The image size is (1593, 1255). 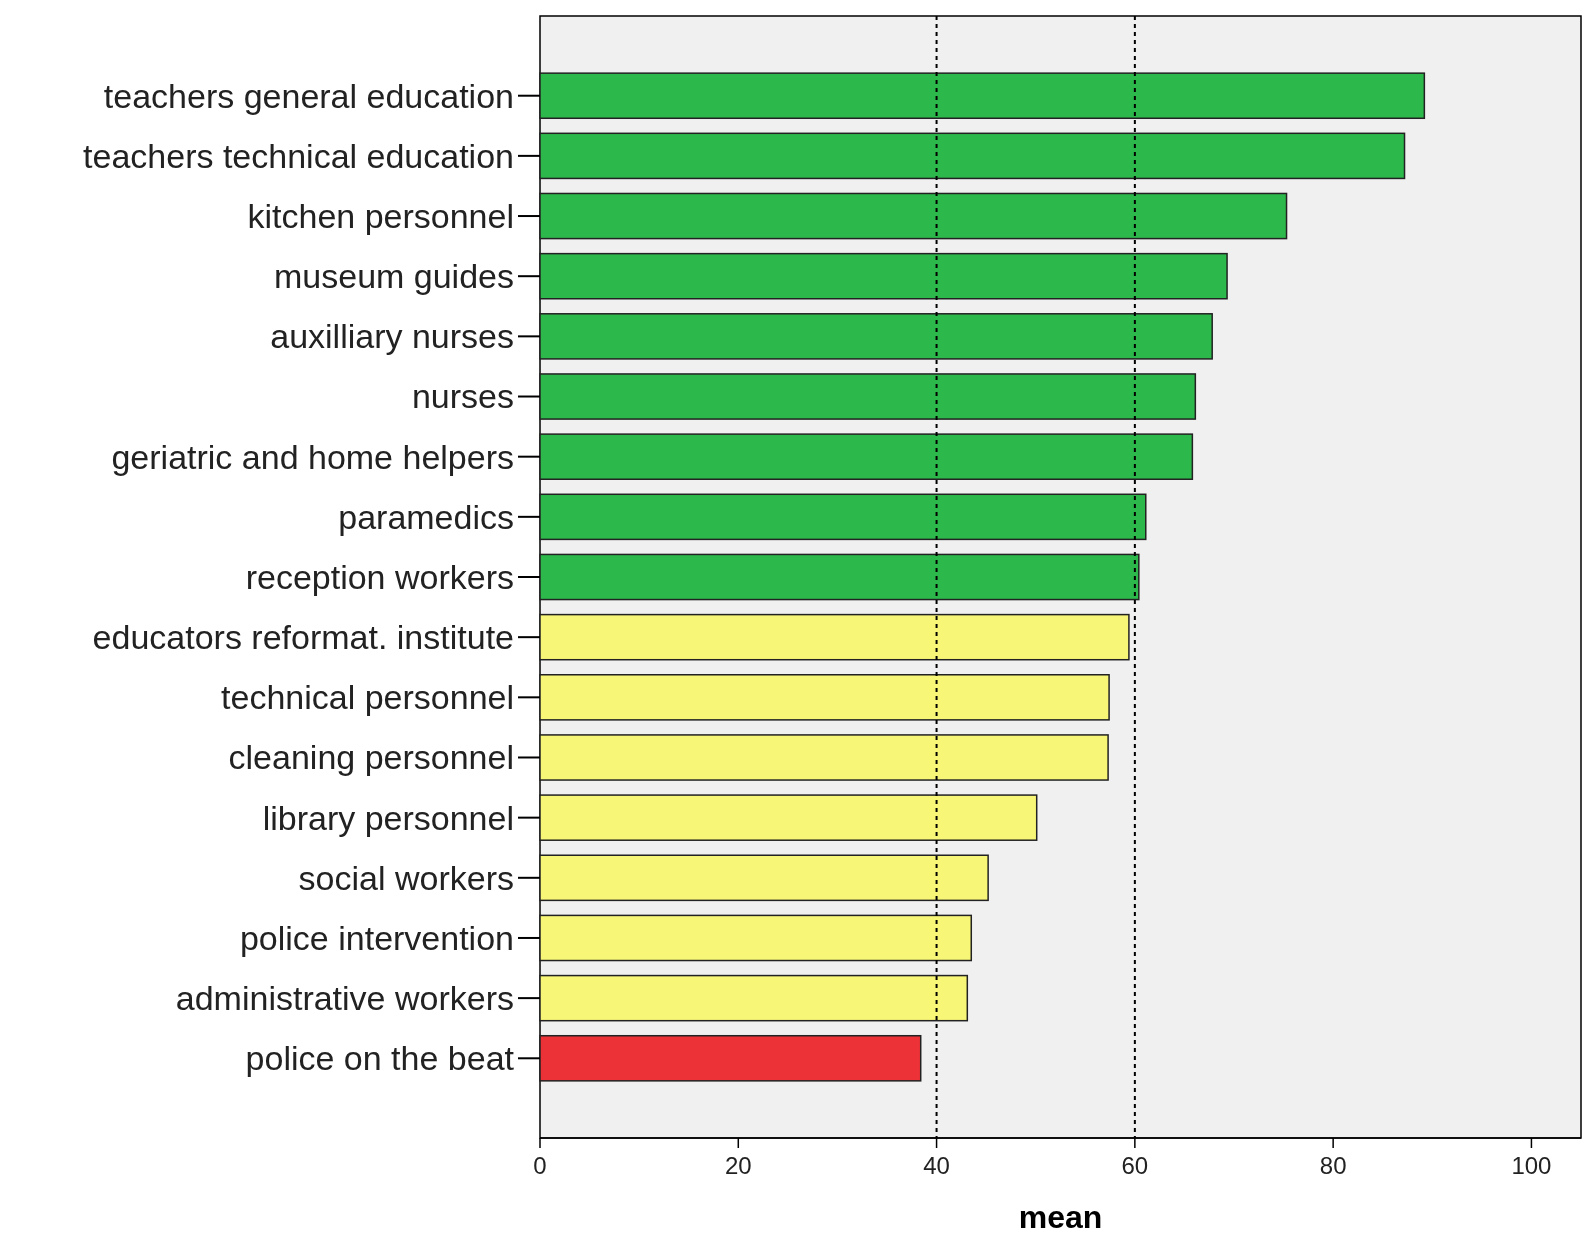 What do you see at coordinates (303, 637) in the screenshot?
I see `y-tick-label: educators reformat. institute` at bounding box center [303, 637].